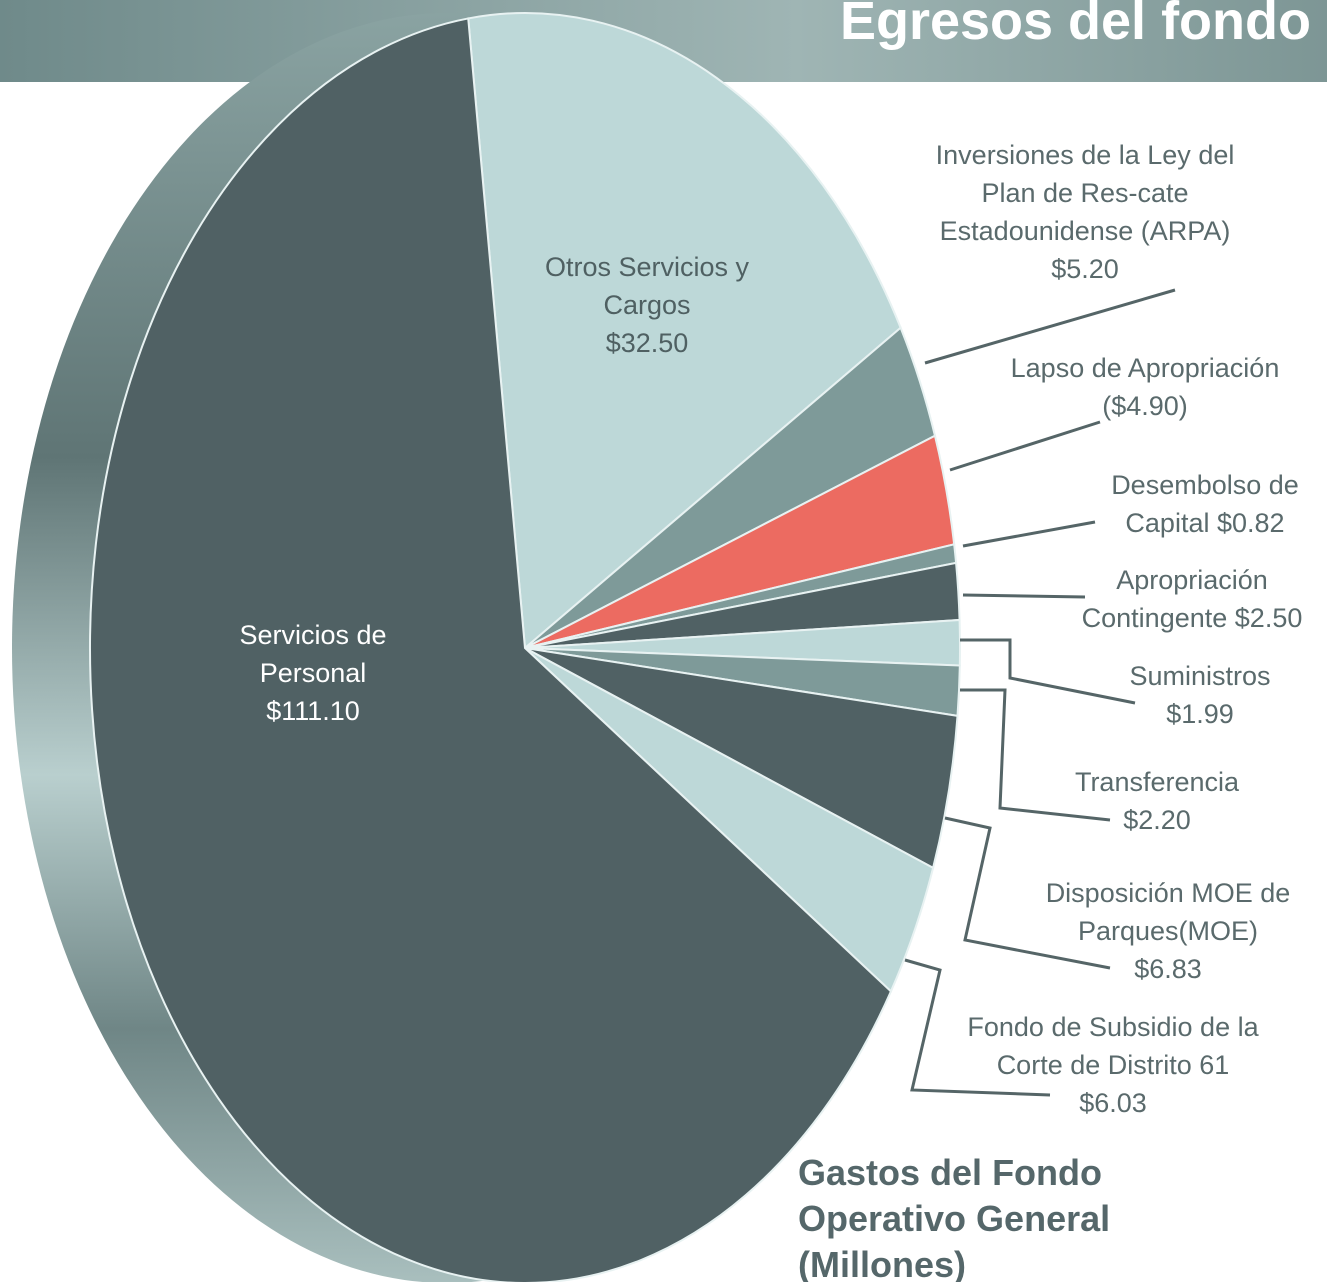 The height and width of the screenshot is (1282, 1327). I want to click on slice-label: Apropriación Contingente $2.50, so click(1189, 599).